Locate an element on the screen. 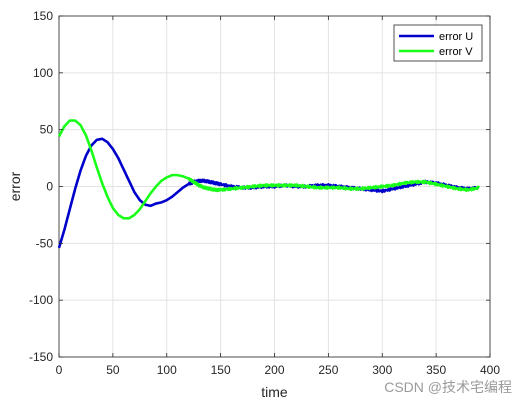 Image resolution: width=520 pixels, height=409 pixels. y-axis-label: error is located at coordinates (15, 186).